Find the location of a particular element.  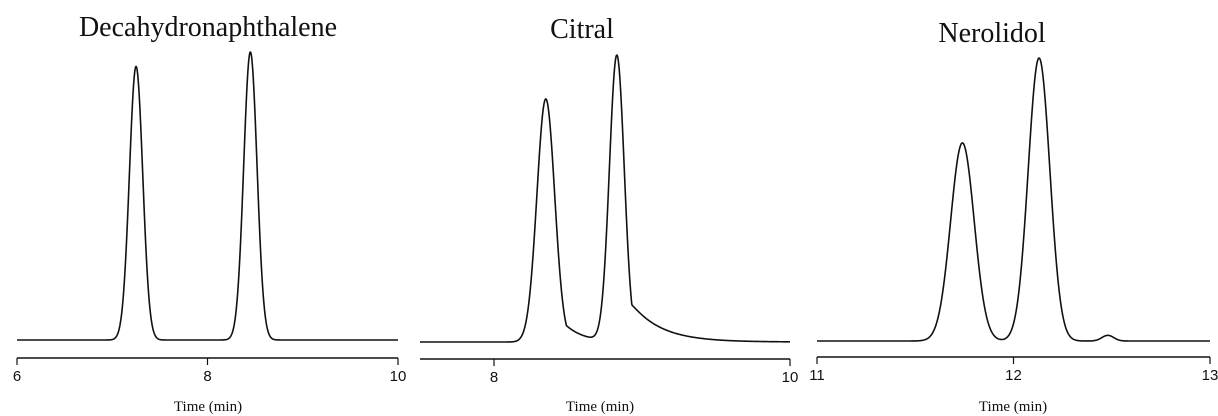

panel-title: Nerolidol is located at coordinates (992, 33).